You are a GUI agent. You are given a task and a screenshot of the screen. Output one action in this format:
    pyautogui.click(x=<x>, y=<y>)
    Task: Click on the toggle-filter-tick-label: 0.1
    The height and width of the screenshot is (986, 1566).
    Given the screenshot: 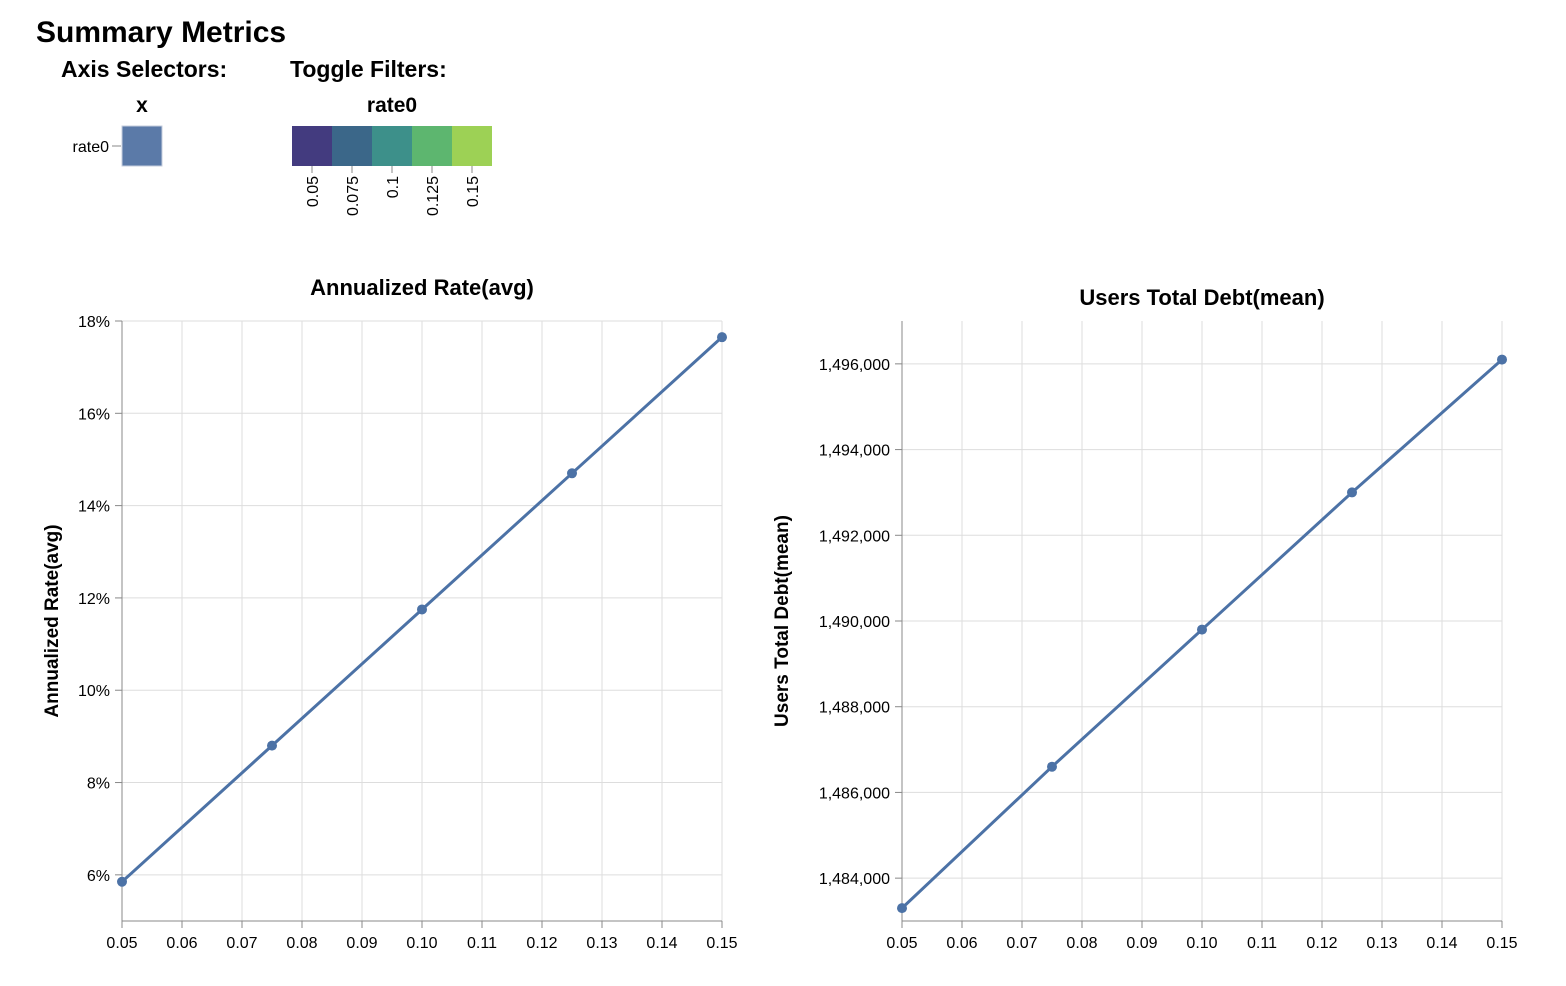 What is the action you would take?
    pyautogui.click(x=393, y=187)
    